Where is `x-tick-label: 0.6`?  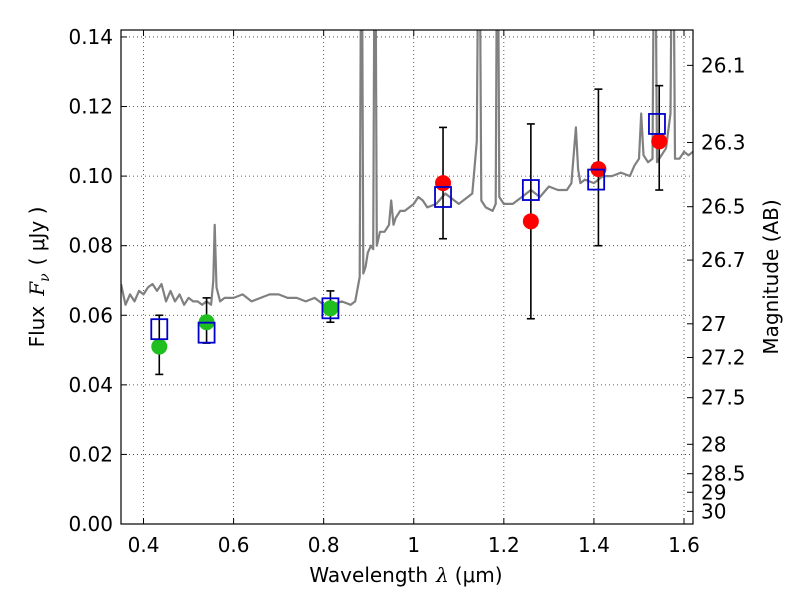 x-tick-label: 0.6 is located at coordinates (234, 545).